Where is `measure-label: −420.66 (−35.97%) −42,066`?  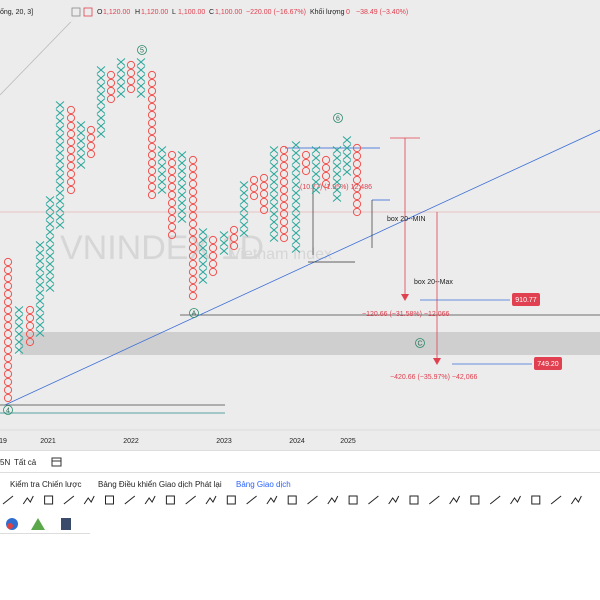
measure-label: −420.66 (−35.97%) −42,066 is located at coordinates (433, 377).